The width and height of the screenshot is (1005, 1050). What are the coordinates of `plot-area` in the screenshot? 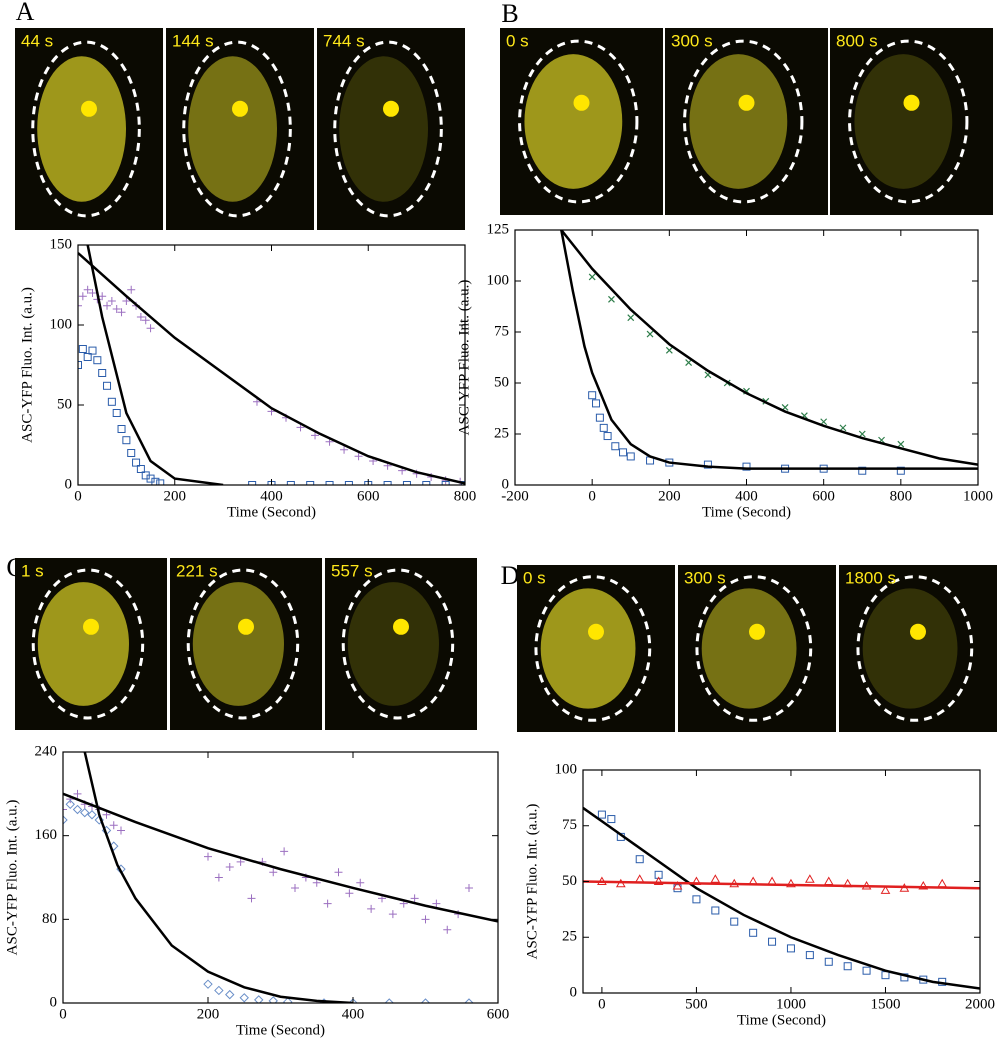 It's located at (781, 898).